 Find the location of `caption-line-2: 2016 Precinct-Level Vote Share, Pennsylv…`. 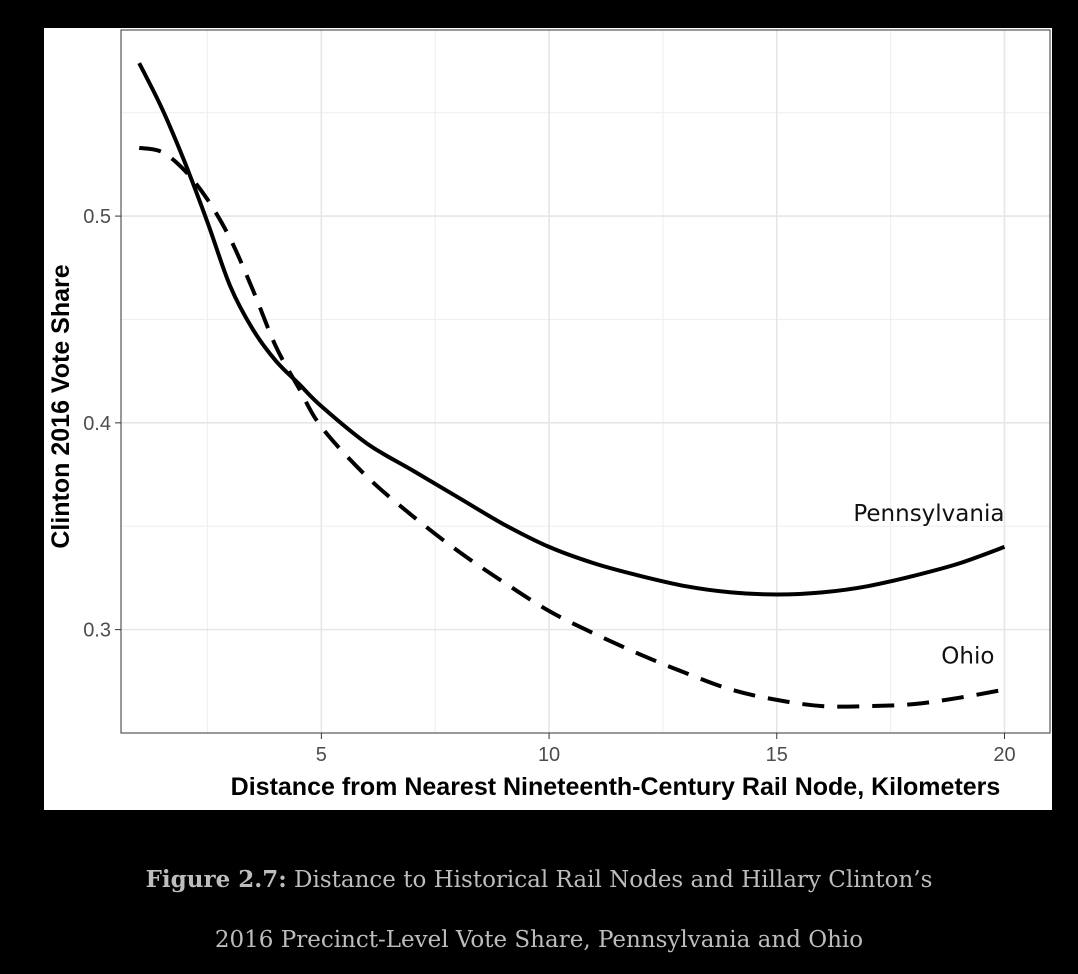

caption-line-2: 2016 Precinct-Level Vote Share, Pennsylv… is located at coordinates (539, 940).